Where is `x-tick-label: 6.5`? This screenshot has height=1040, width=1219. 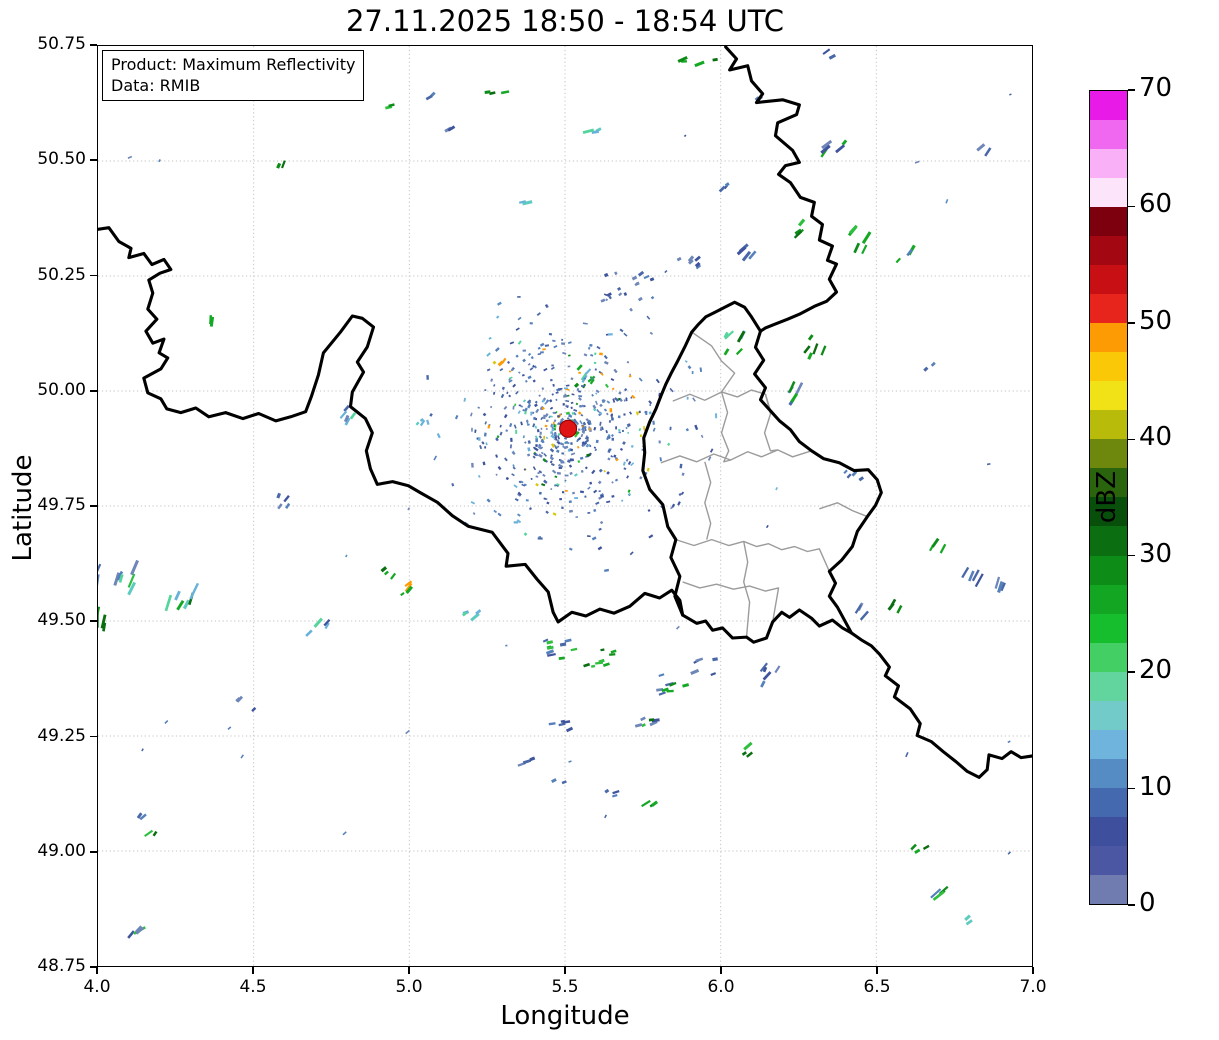 x-tick-label: 6.5 is located at coordinates (877, 987).